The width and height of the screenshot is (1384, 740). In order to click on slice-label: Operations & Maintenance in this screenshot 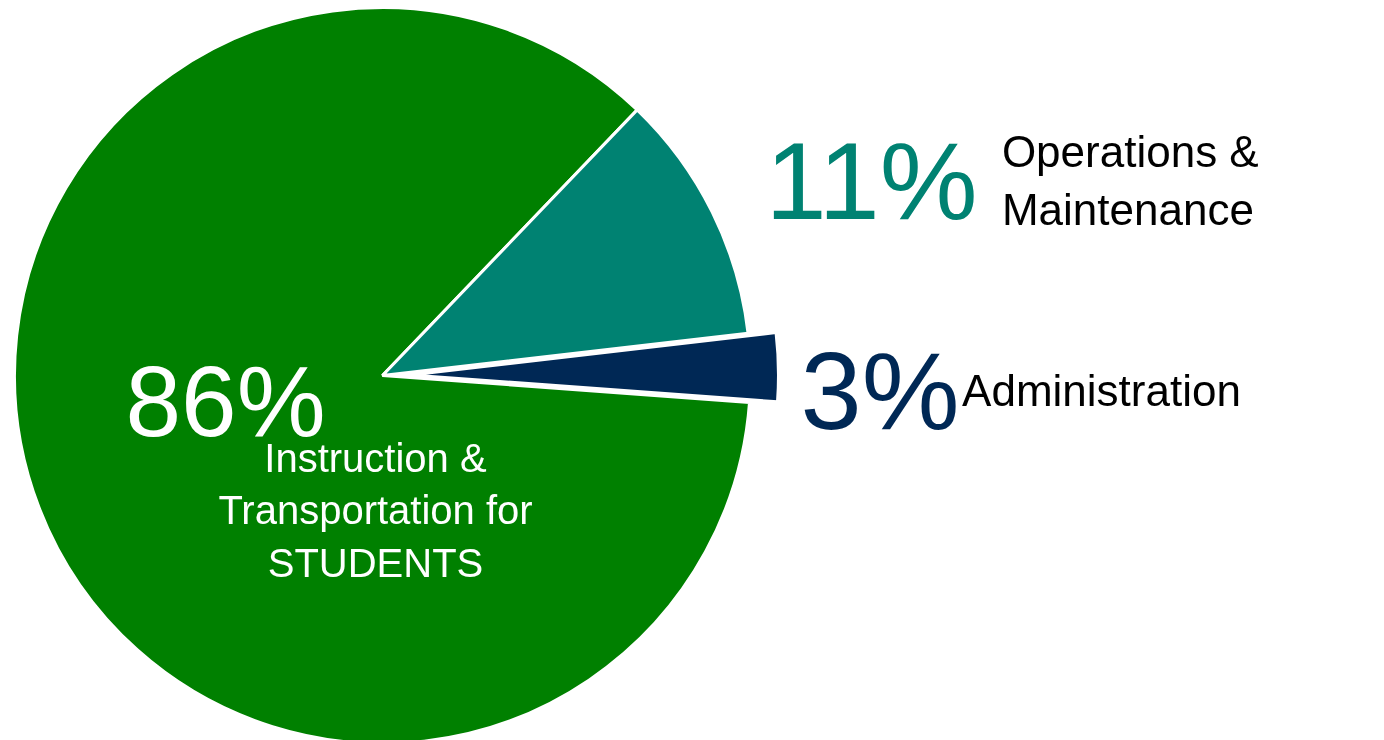, I will do `click(1130, 180)`.